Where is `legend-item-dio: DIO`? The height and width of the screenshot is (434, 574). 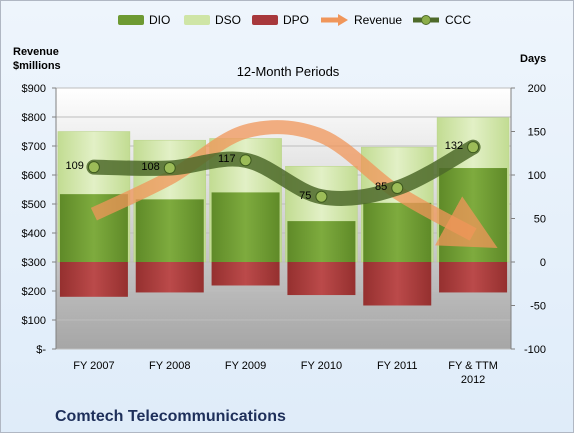
legend-item-dio: DIO is located at coordinates (144, 20).